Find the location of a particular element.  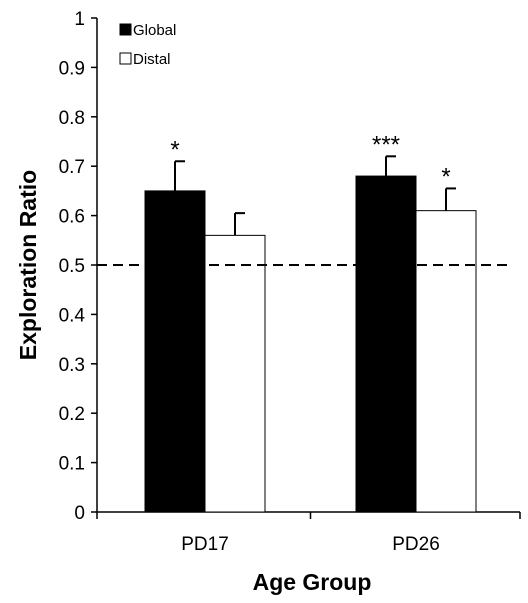

y-tick-label: 0.8 is located at coordinates (72, 118).